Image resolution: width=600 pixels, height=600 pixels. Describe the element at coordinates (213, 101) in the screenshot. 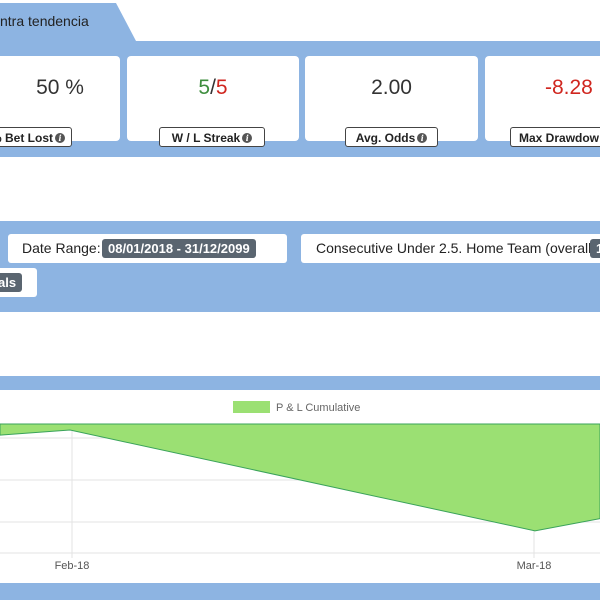

I see `stat-card-wl-streak: 5/5 W / L Streak i` at that location.